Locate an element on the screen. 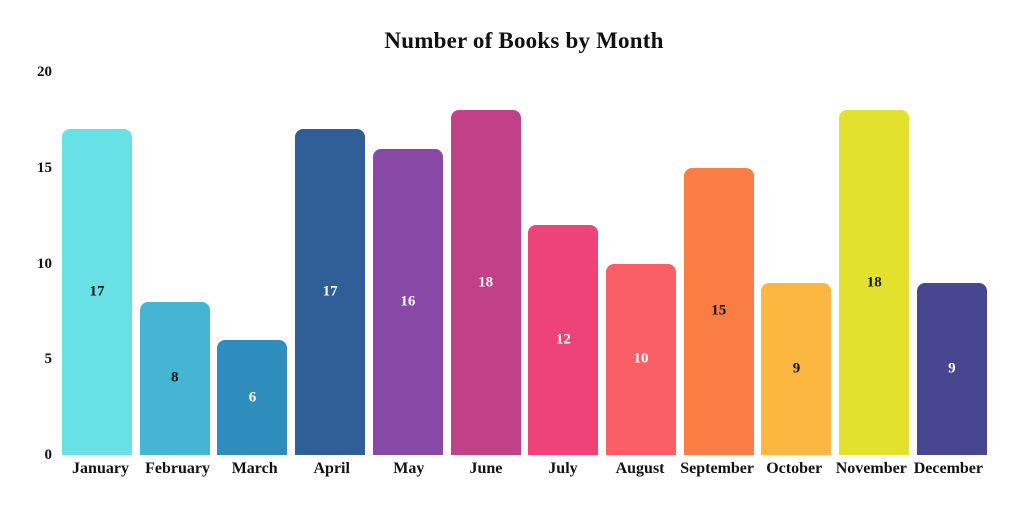 Image resolution: width=1024 pixels, height=512 pixels. bar-august: 10 is located at coordinates (641, 359).